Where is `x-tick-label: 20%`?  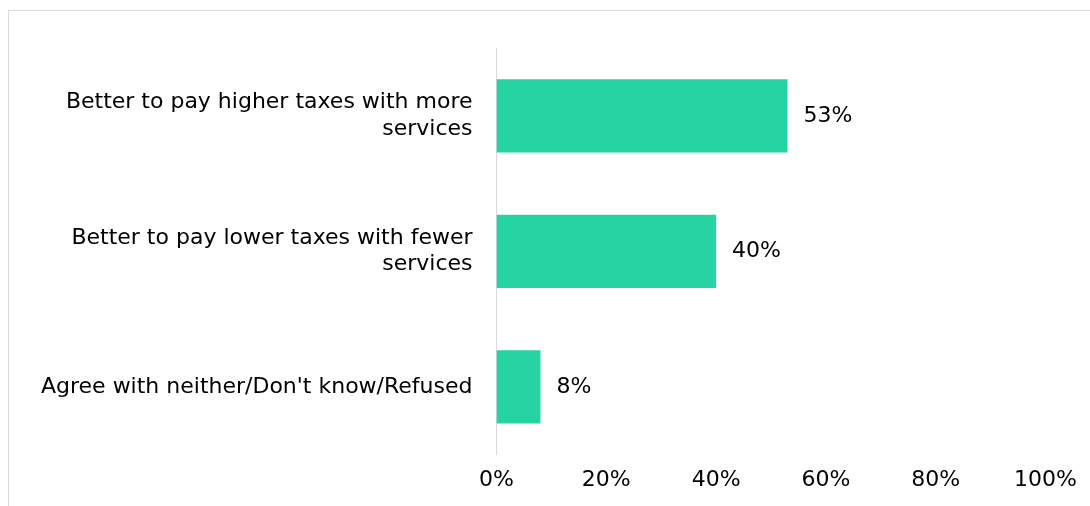 x-tick-label: 20% is located at coordinates (606, 478).